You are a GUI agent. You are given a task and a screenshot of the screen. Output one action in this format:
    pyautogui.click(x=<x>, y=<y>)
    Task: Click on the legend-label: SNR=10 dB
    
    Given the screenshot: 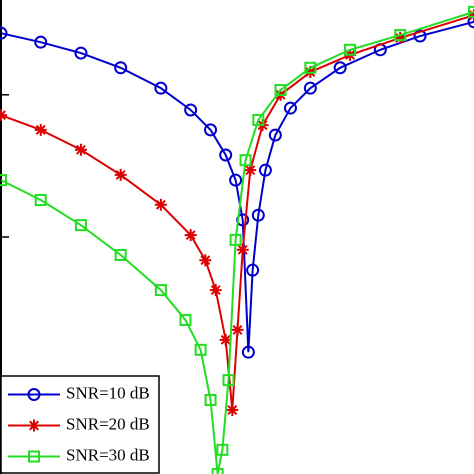 What is the action you would take?
    pyautogui.click(x=108, y=392)
    